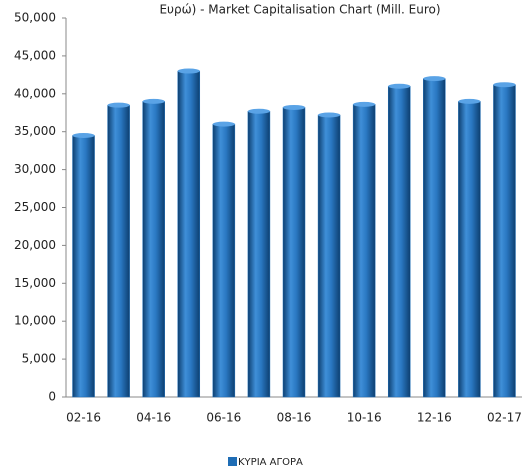 The image size is (523, 470). I want to click on x-tick-label: 12-16, so click(434, 418).